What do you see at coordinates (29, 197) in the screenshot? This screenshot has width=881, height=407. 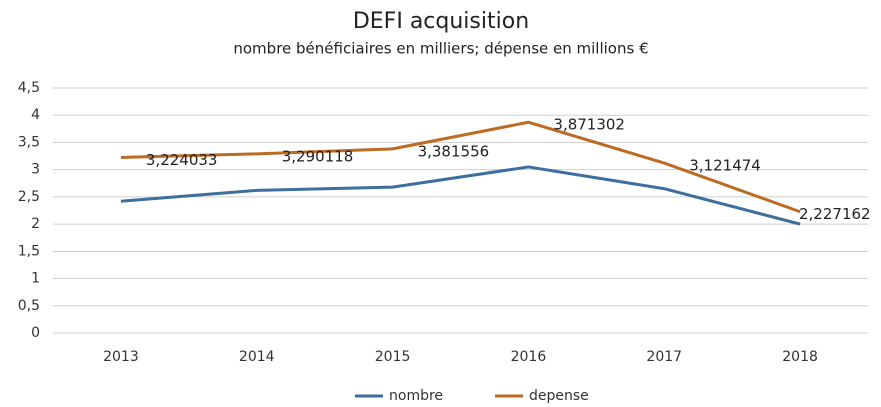 I see `y-tick-label: 2,5` at bounding box center [29, 197].